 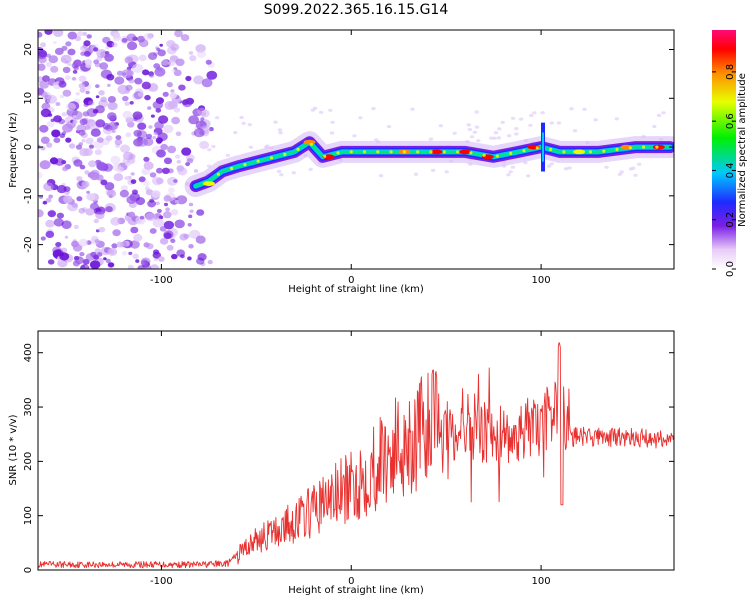 What do you see at coordinates (28, 49) in the screenshot?
I see `y-tick-label: 20` at bounding box center [28, 49].